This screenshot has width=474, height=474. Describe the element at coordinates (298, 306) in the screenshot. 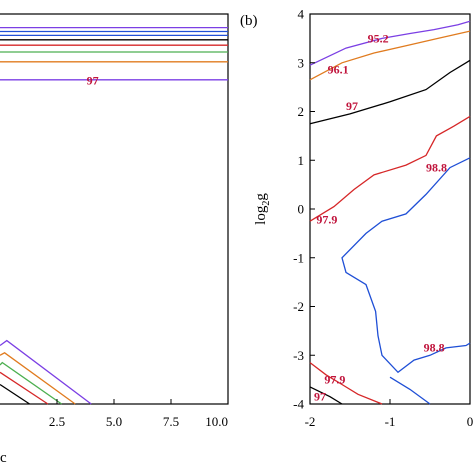

I see `y-tick-label: -2` at that location.